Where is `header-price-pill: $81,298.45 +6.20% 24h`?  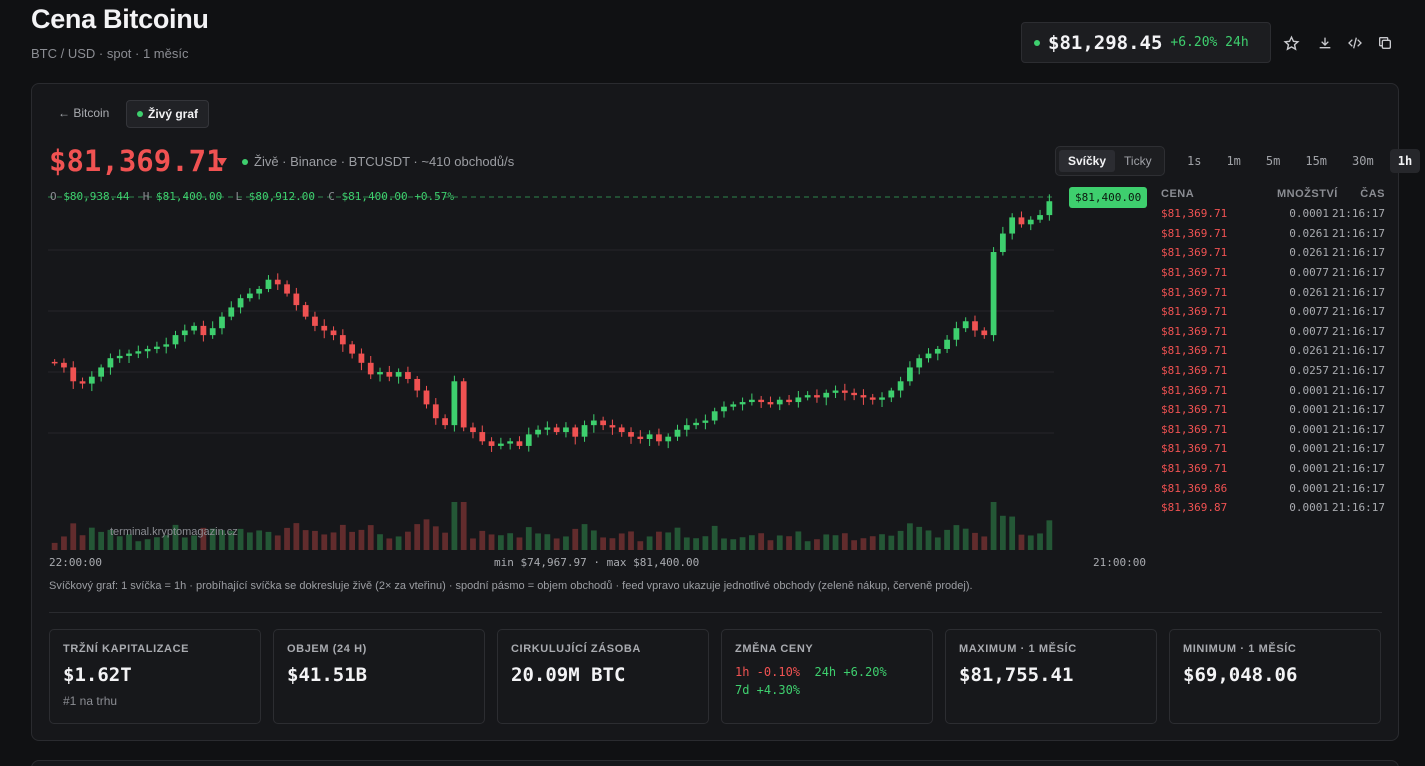
header-price-pill: $81,298.45 +6.20% 24h is located at coordinates (1146, 42).